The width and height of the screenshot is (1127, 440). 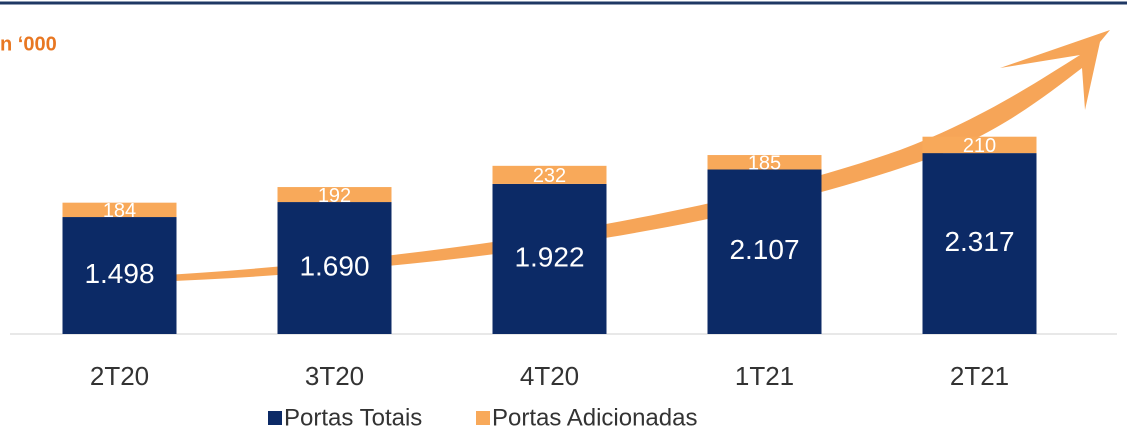 I want to click on x-tick-label: 2T20, so click(x=119, y=376).